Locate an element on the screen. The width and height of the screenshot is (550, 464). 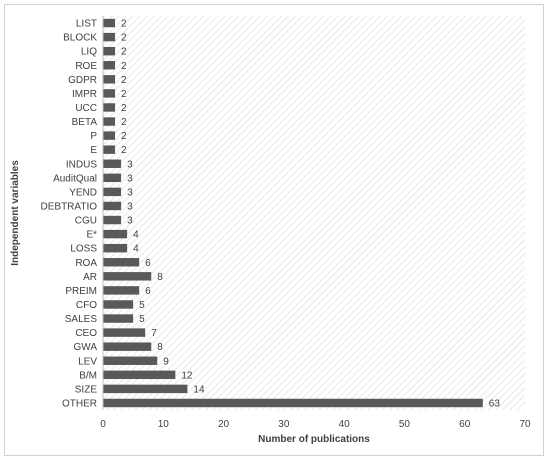
category-label: AR is located at coordinates (90, 277).